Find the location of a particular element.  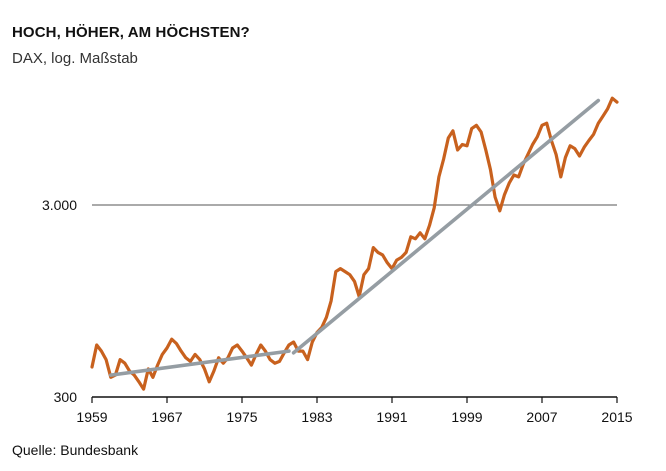

source-note: Quelle: Bundesbank is located at coordinates (75, 450).